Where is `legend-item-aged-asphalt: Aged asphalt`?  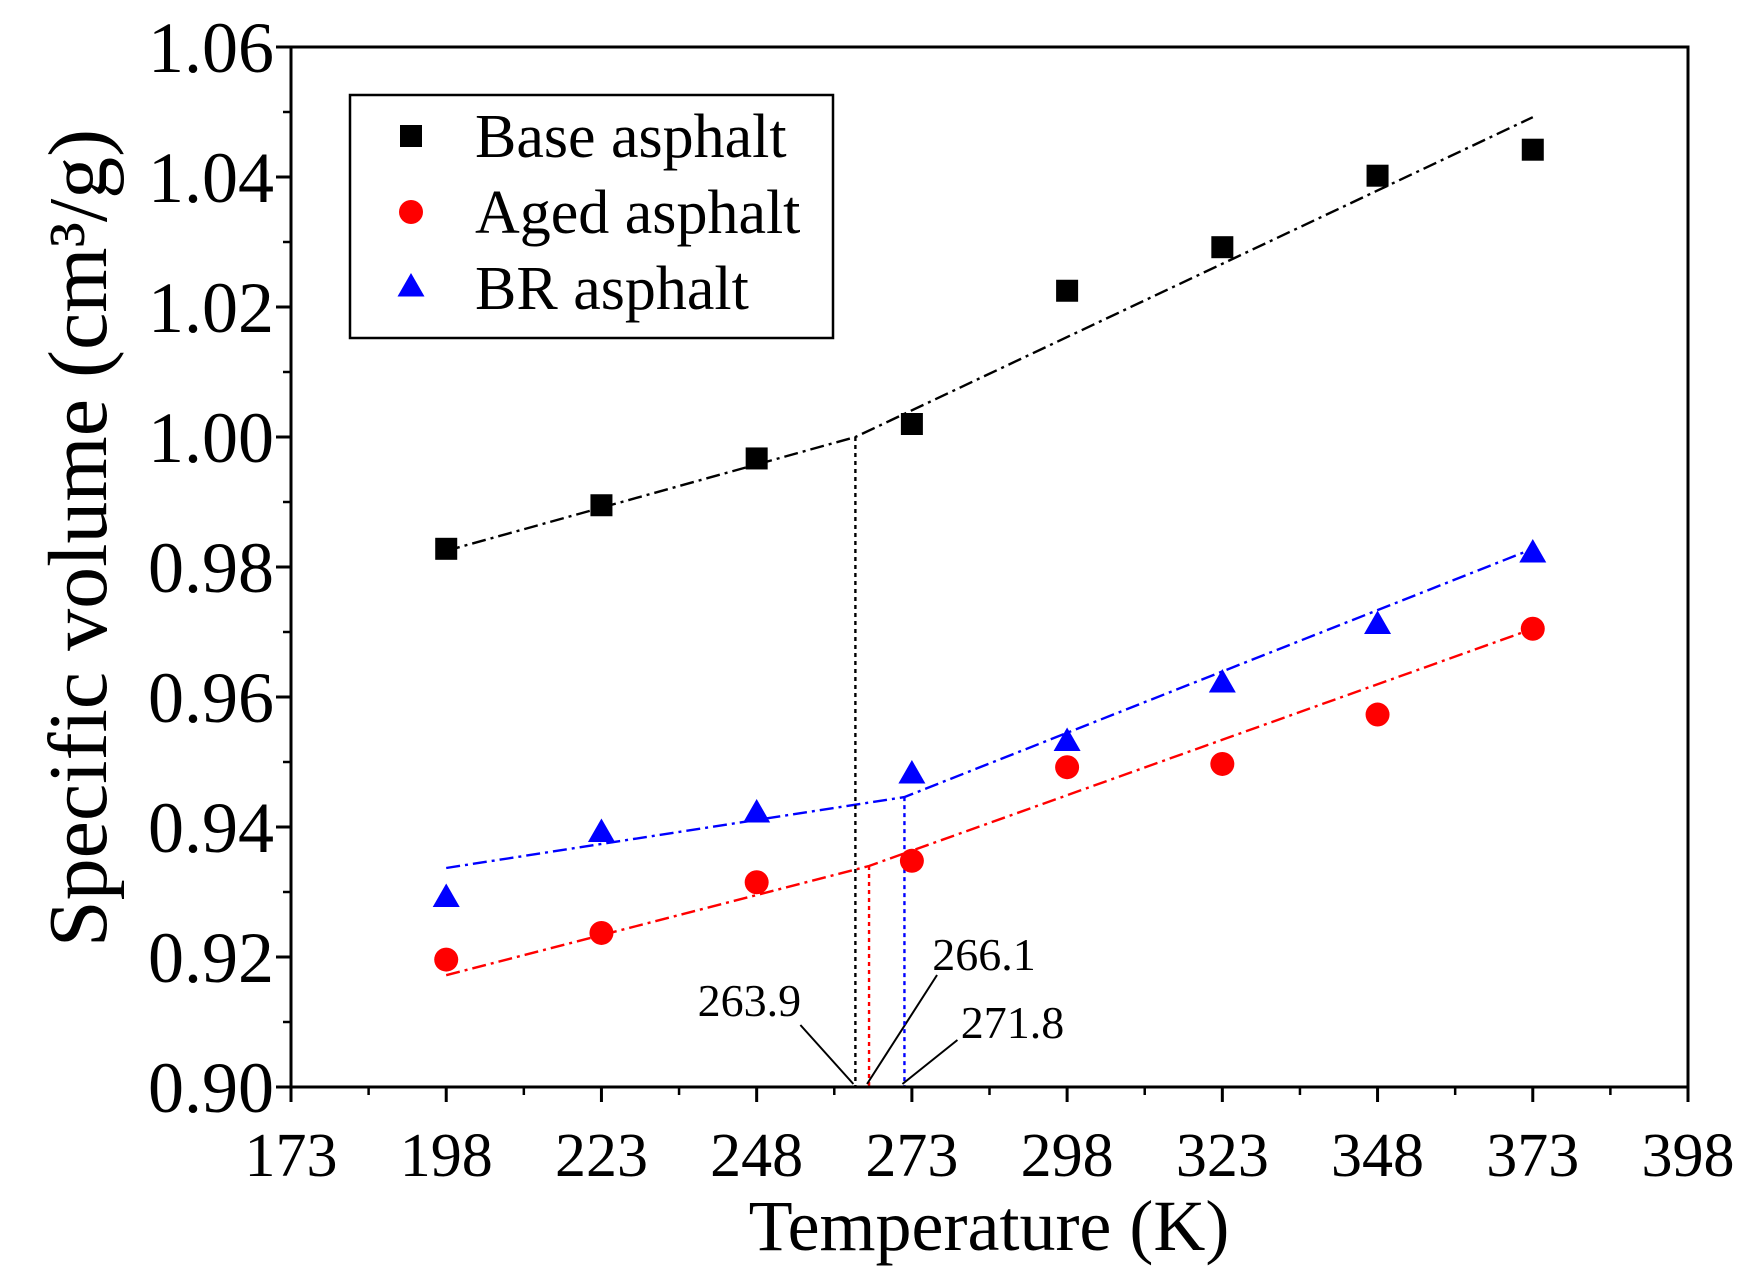
legend-item-aged-asphalt: Aged asphalt is located at coordinates (599, 213).